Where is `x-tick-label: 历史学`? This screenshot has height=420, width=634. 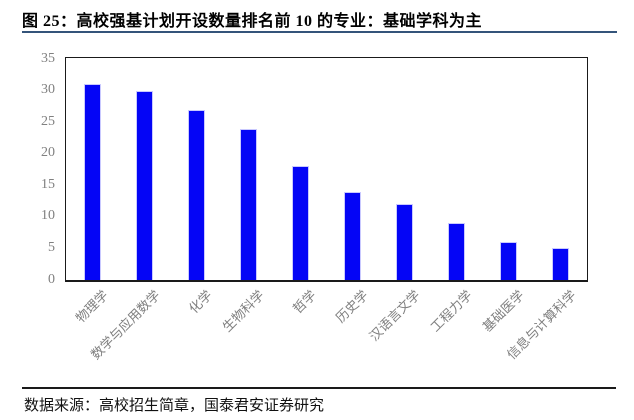 x-tick-label: 历史学 is located at coordinates (352, 306).